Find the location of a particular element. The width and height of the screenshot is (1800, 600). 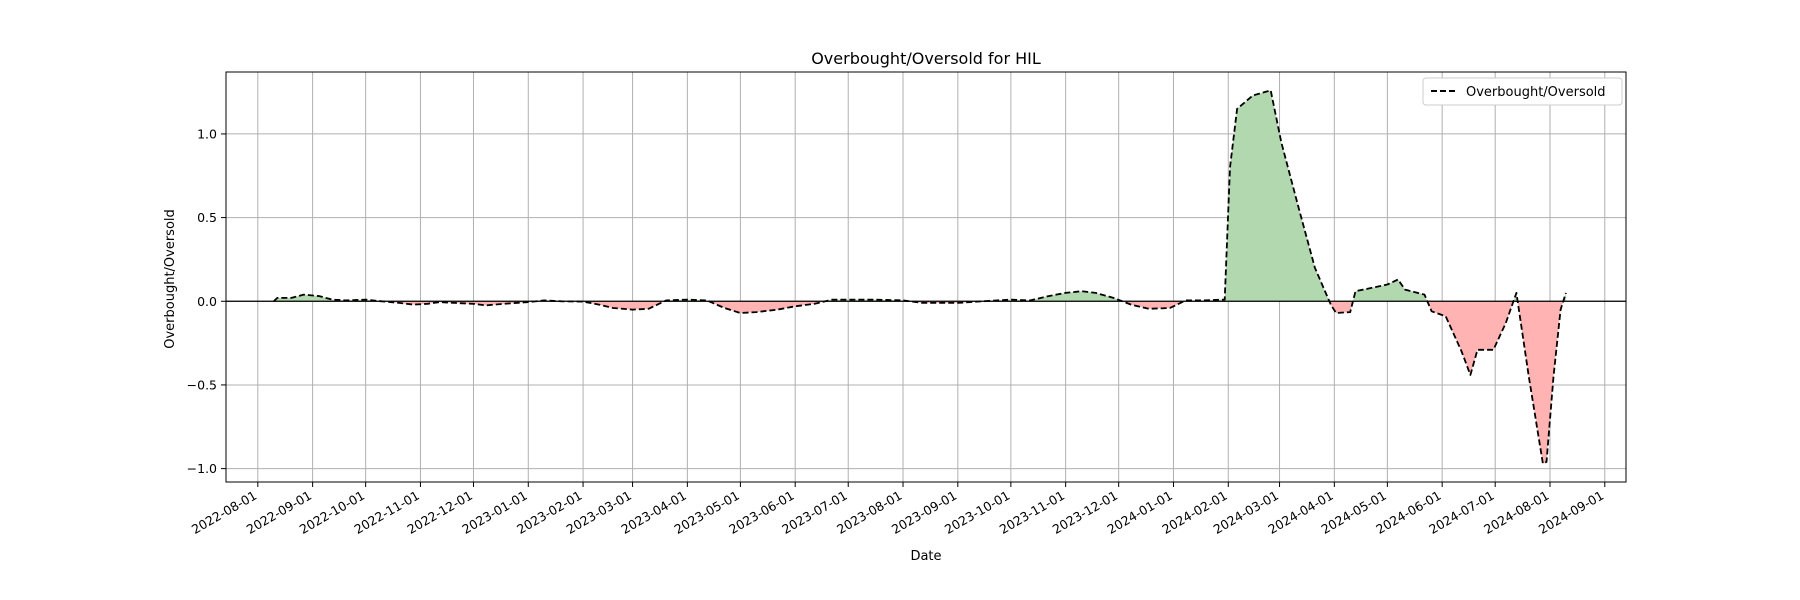

legend-box is located at coordinates (1522, 91).